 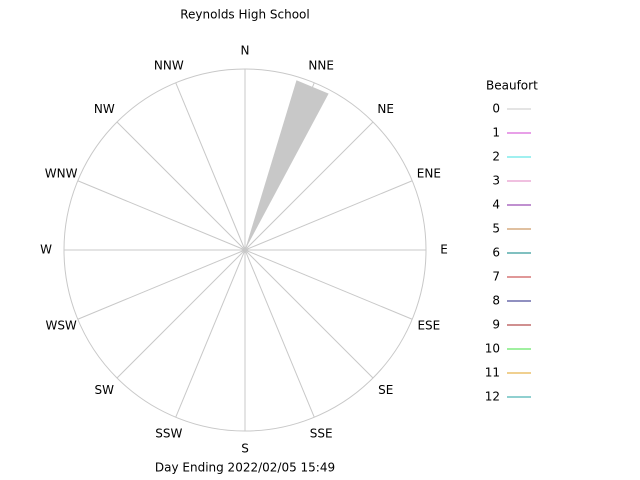 What do you see at coordinates (496, 229) in the screenshot?
I see `legend-label: 5` at bounding box center [496, 229].